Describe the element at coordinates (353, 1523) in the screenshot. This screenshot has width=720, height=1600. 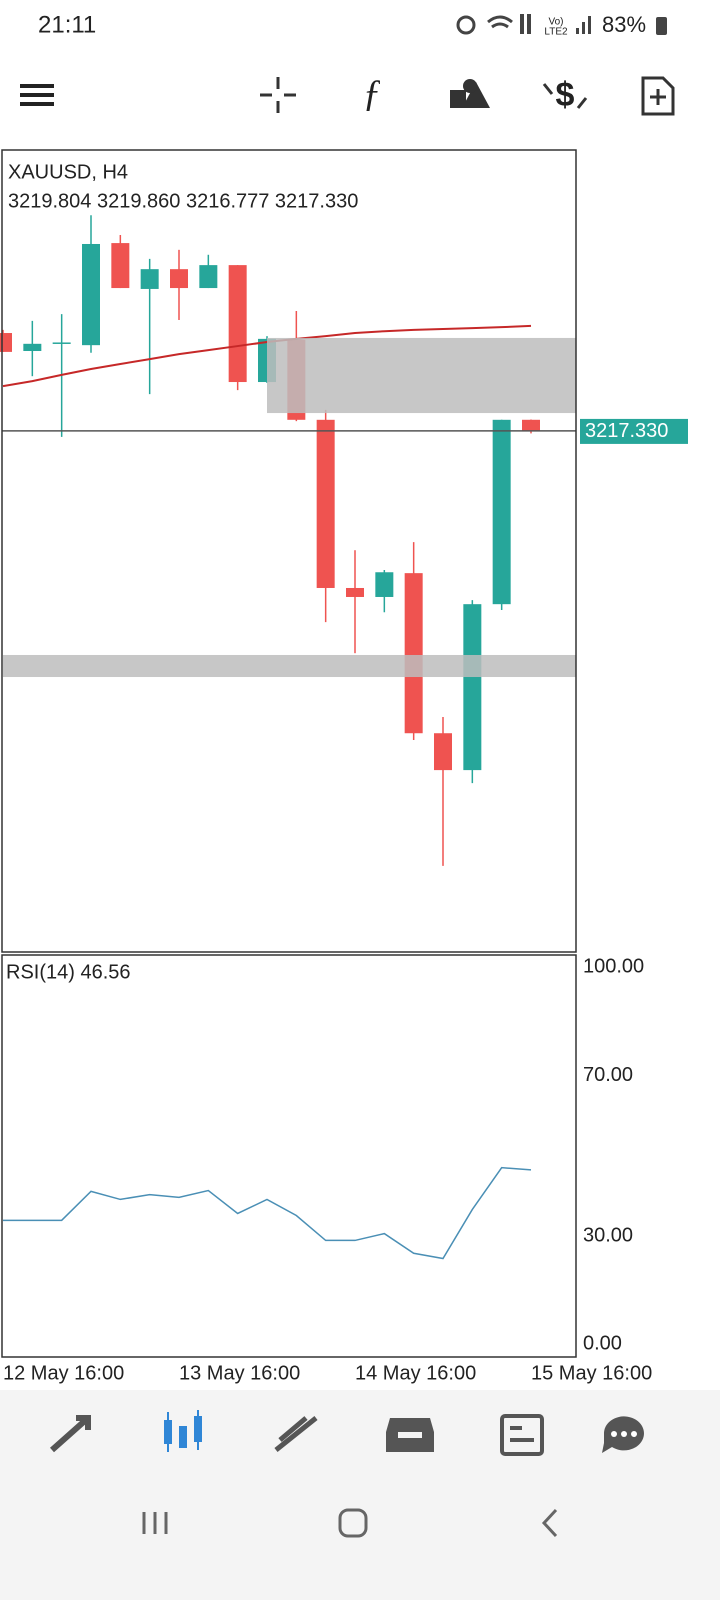
I see `home-button` at that location.